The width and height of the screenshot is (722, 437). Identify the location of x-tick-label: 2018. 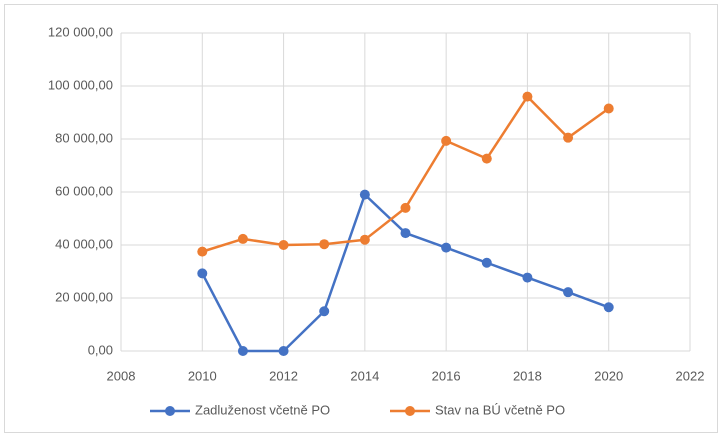
(527, 375).